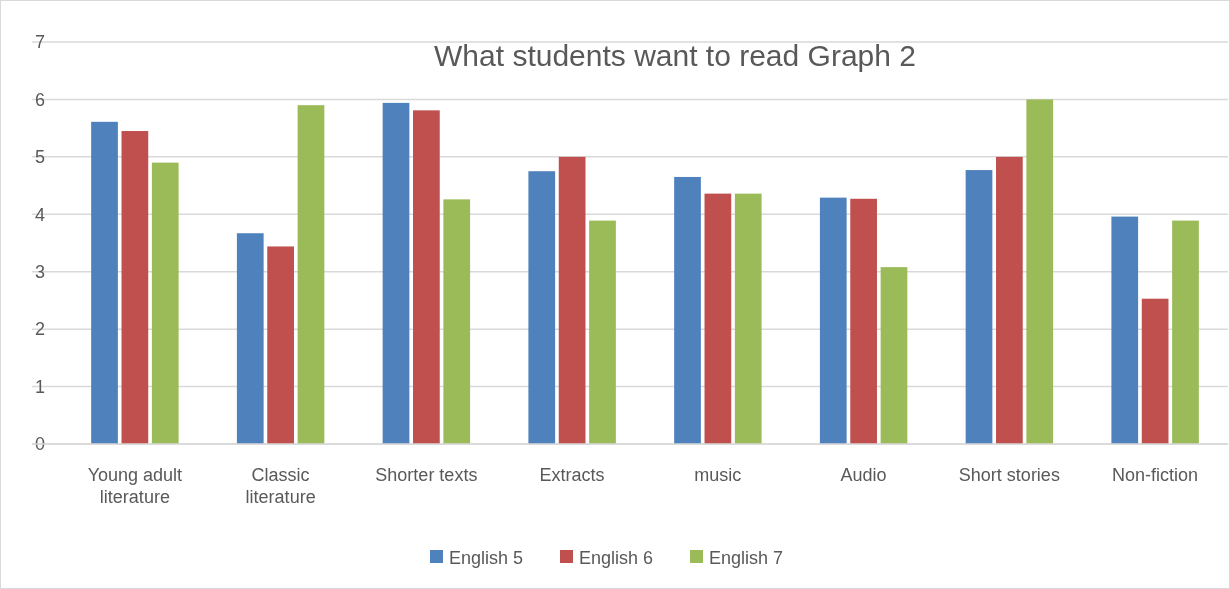 The image size is (1230, 589). I want to click on legend-label: English 7, so click(746, 558).